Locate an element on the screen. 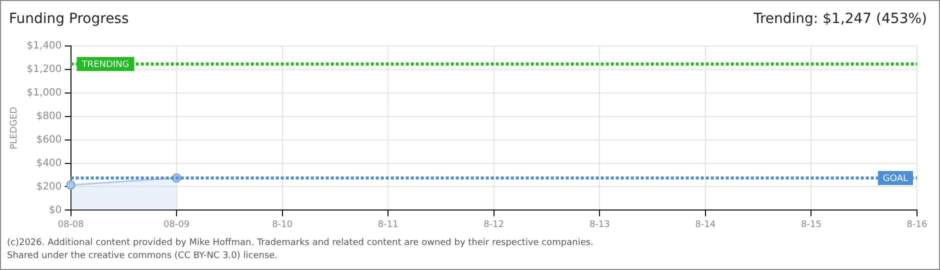  text: (c)2026. Additional content provided by Mike Hoffman. Trademarks and related content are owned by their respective companies. is located at coordinates (300, 243).